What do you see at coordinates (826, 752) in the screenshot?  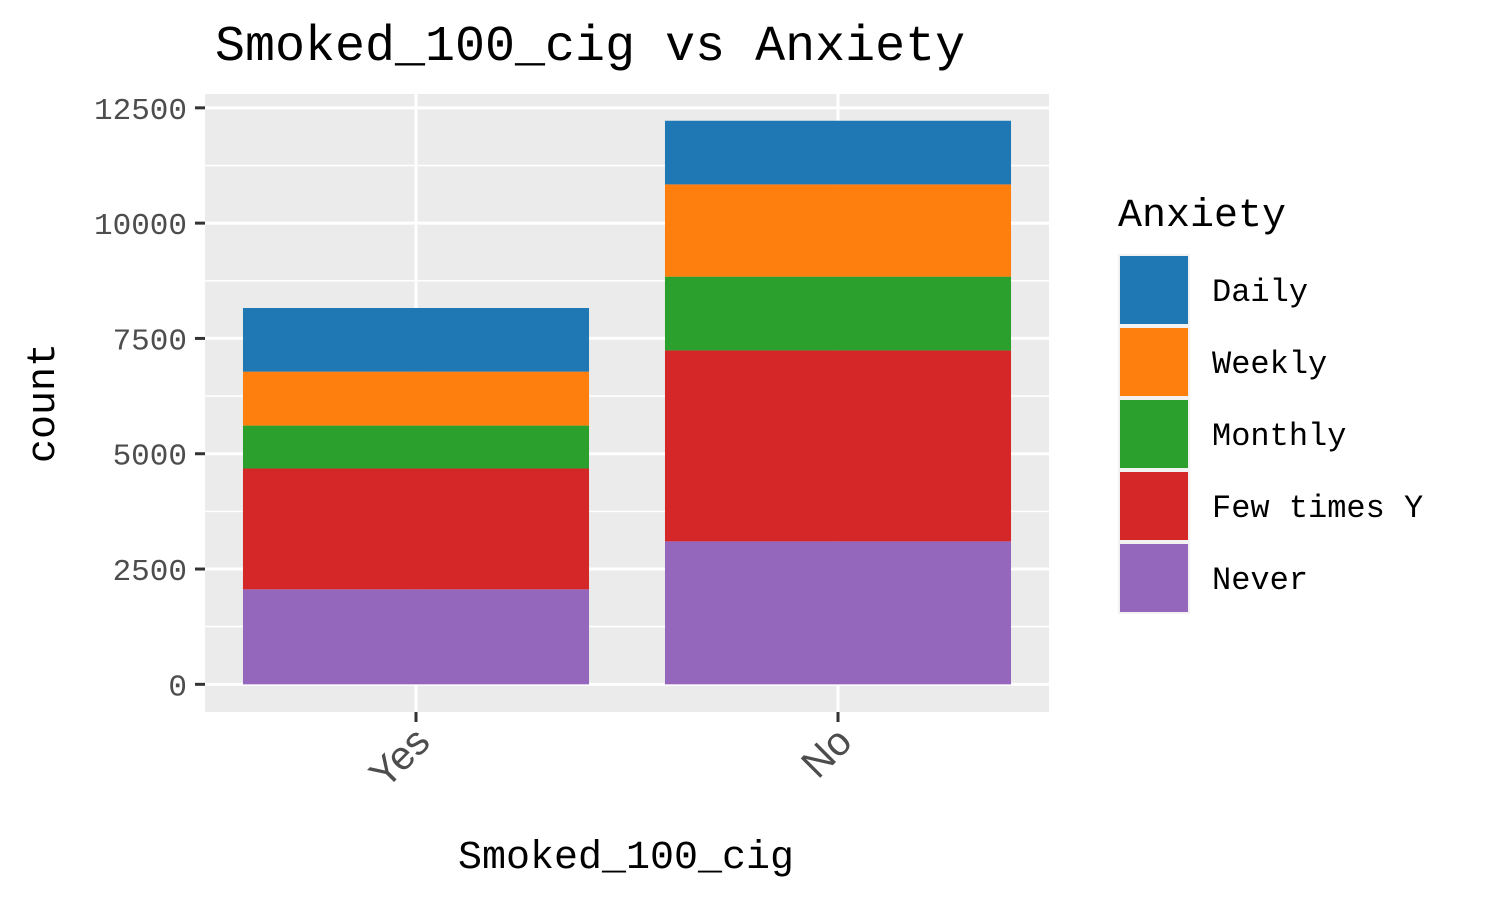 I see `x-tick-label-no: No` at bounding box center [826, 752].